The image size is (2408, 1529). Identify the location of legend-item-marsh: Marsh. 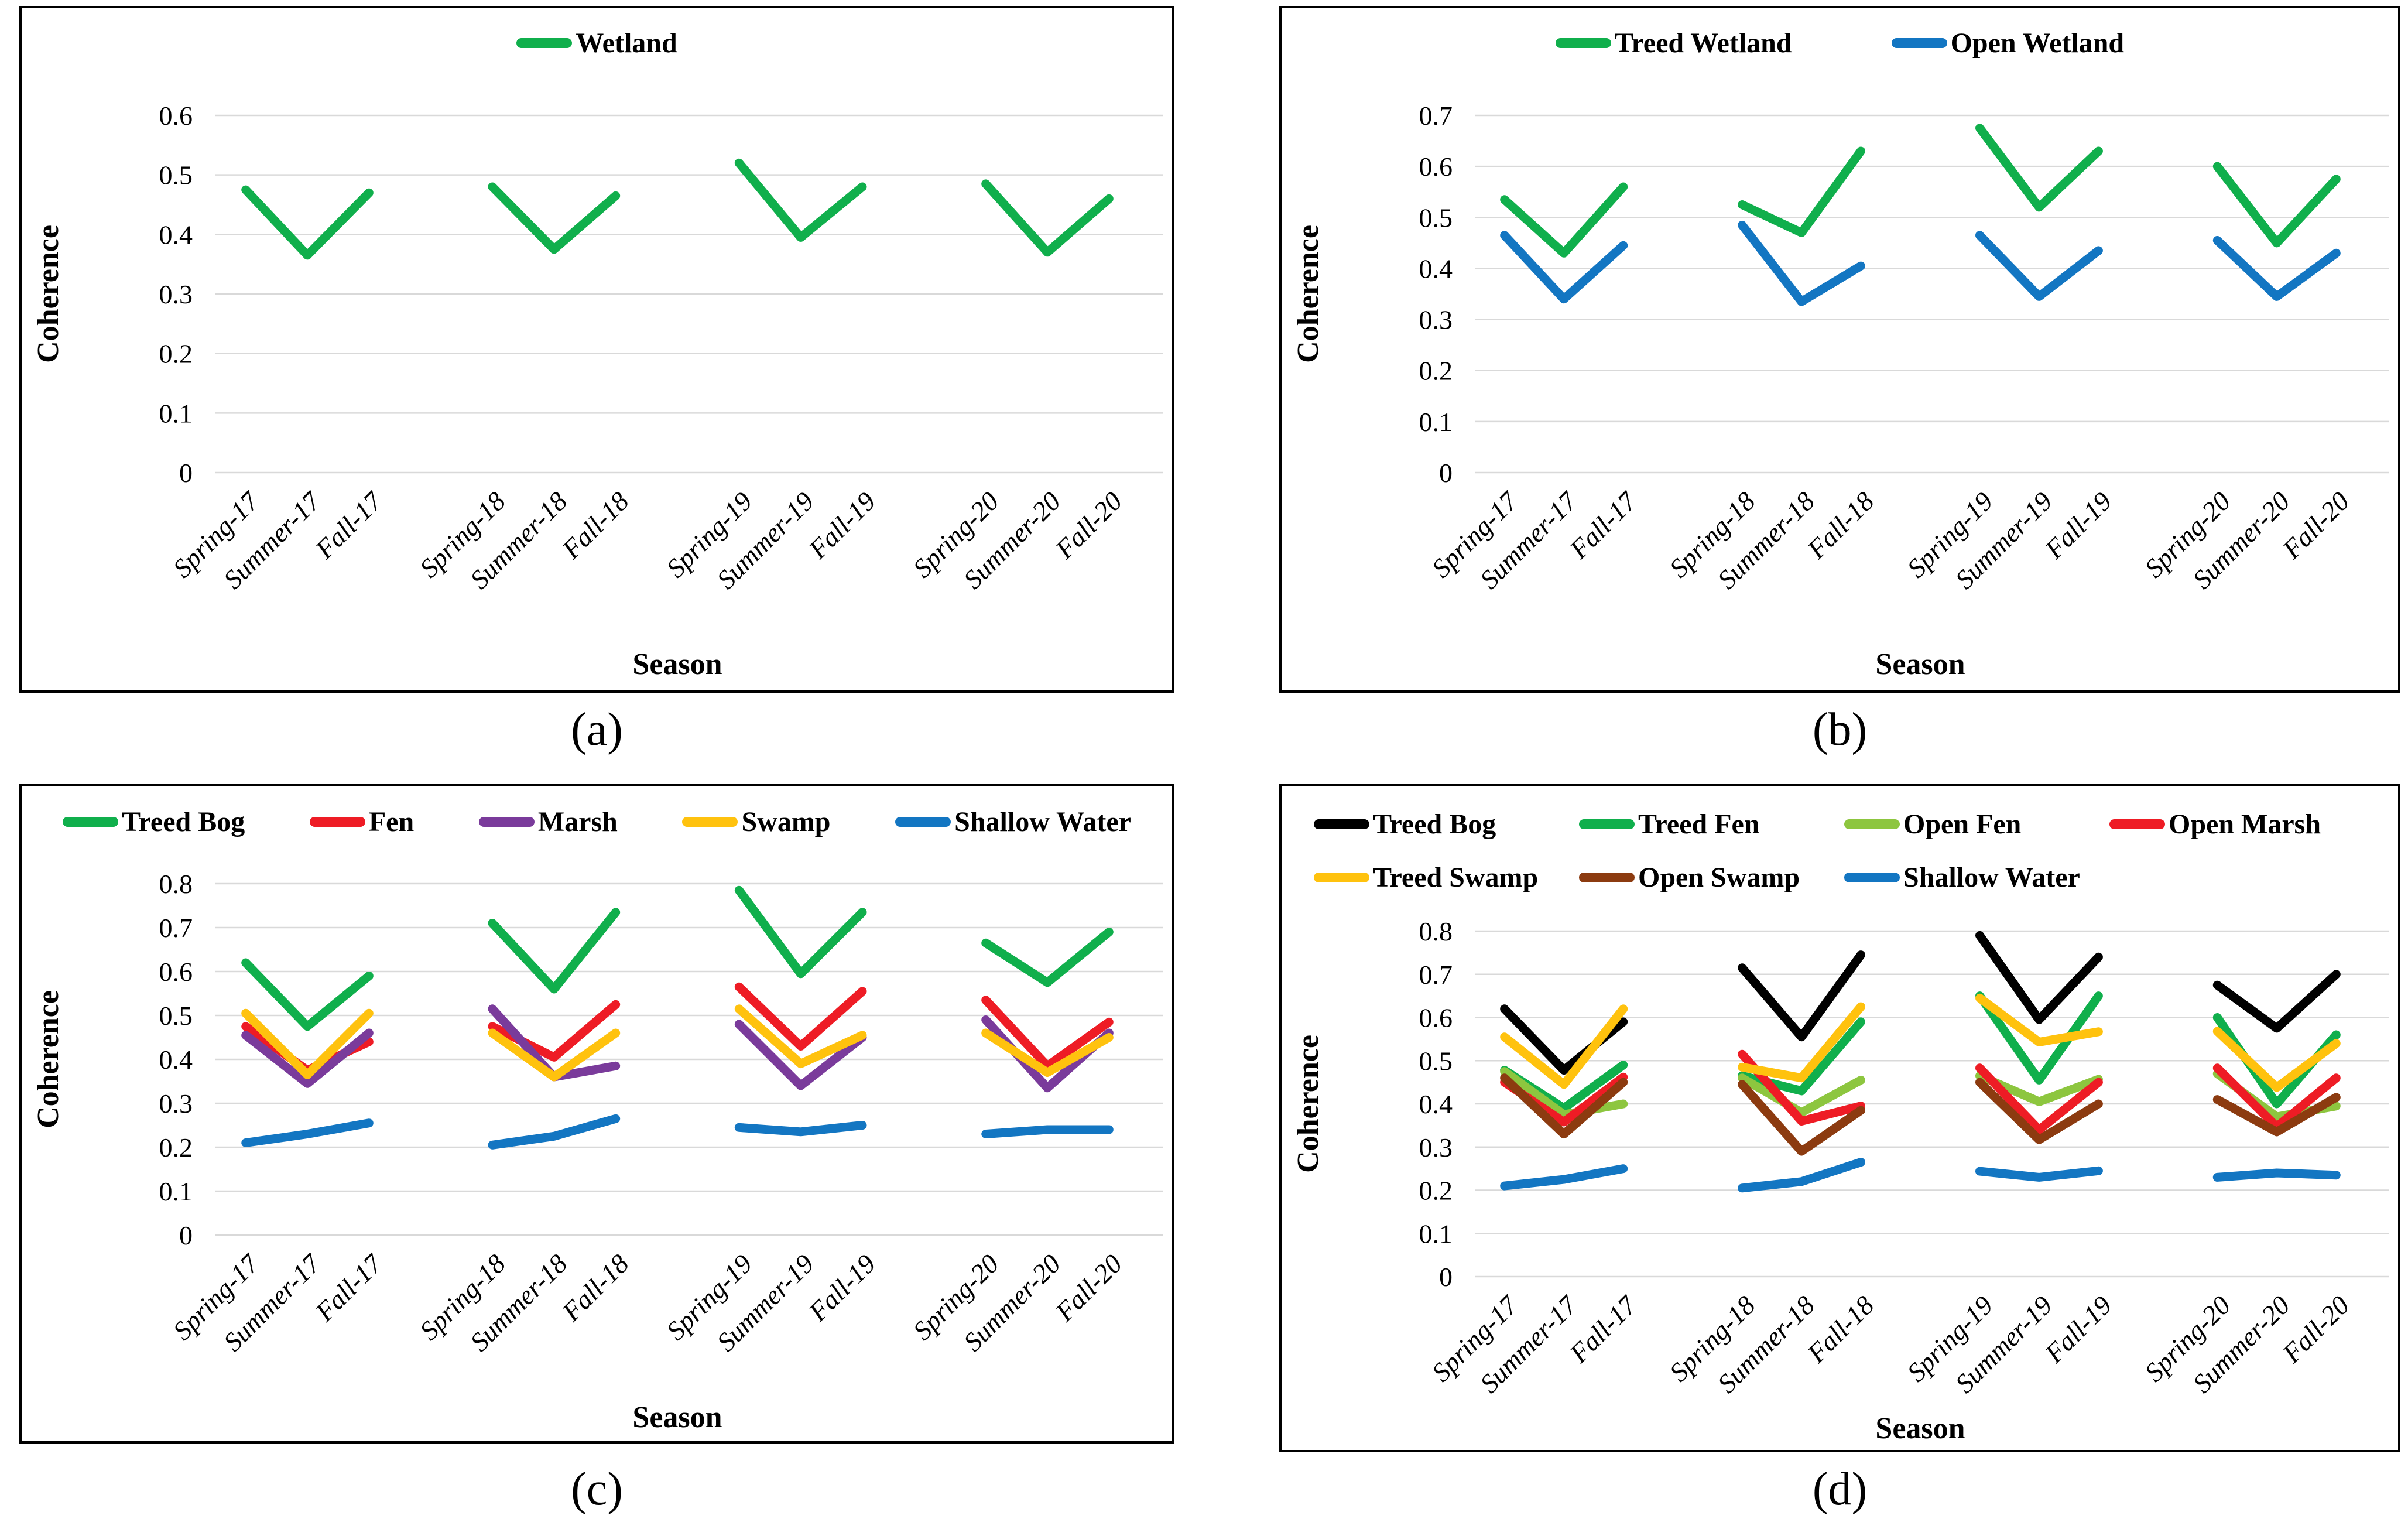
(548, 822).